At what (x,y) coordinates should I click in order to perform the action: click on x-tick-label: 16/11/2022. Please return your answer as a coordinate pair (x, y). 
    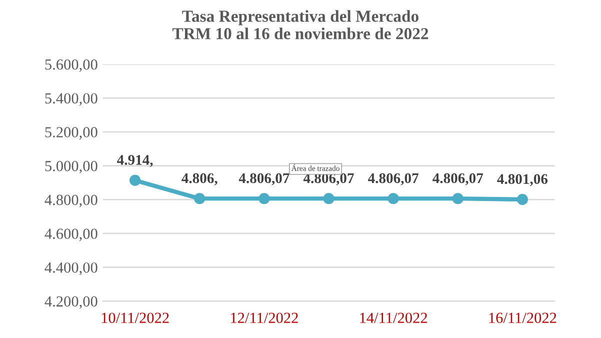
    Looking at the image, I should click on (522, 318).